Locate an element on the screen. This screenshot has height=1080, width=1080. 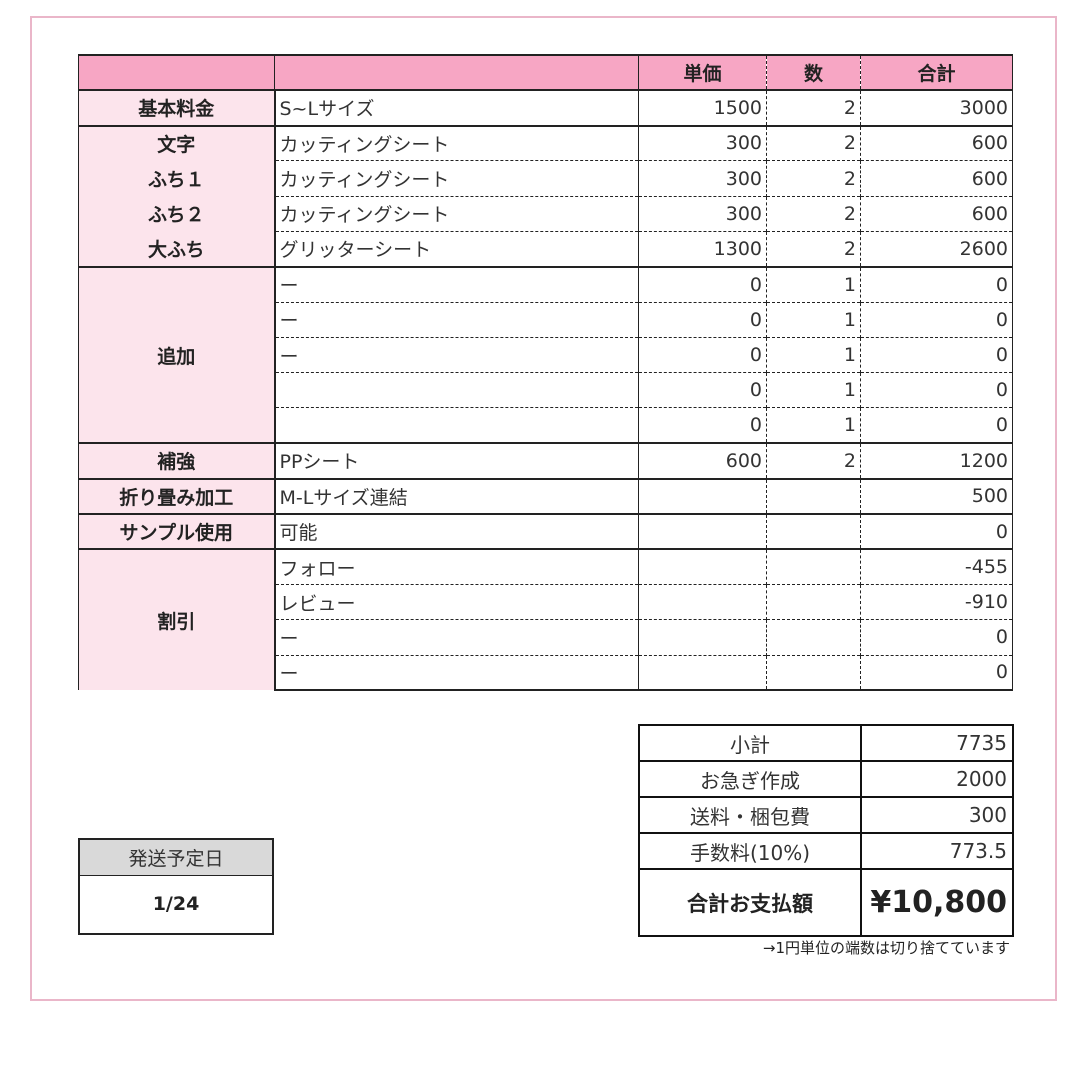
grand-total-row: 合計お支払額 ¥10,800 is located at coordinates (826, 902).